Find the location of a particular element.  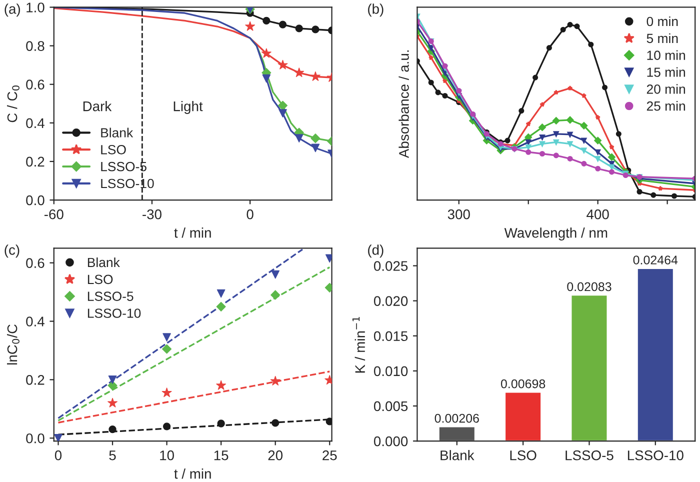

y-tick-label: 0.010 is located at coordinates (391, 371).